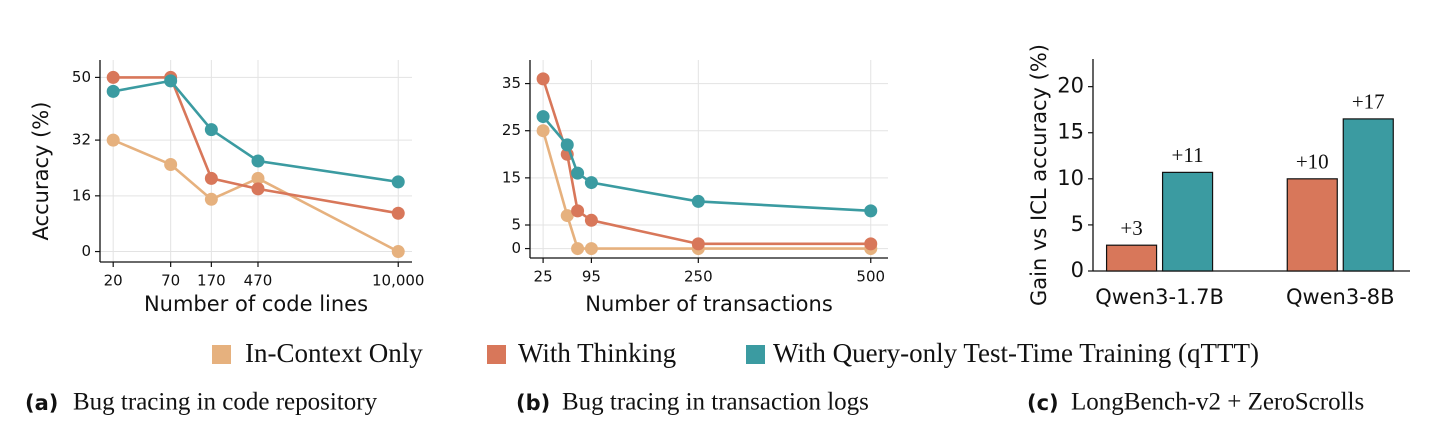 The width and height of the screenshot is (1456, 440). I want to click on x-tick-label: 70, so click(170, 281).